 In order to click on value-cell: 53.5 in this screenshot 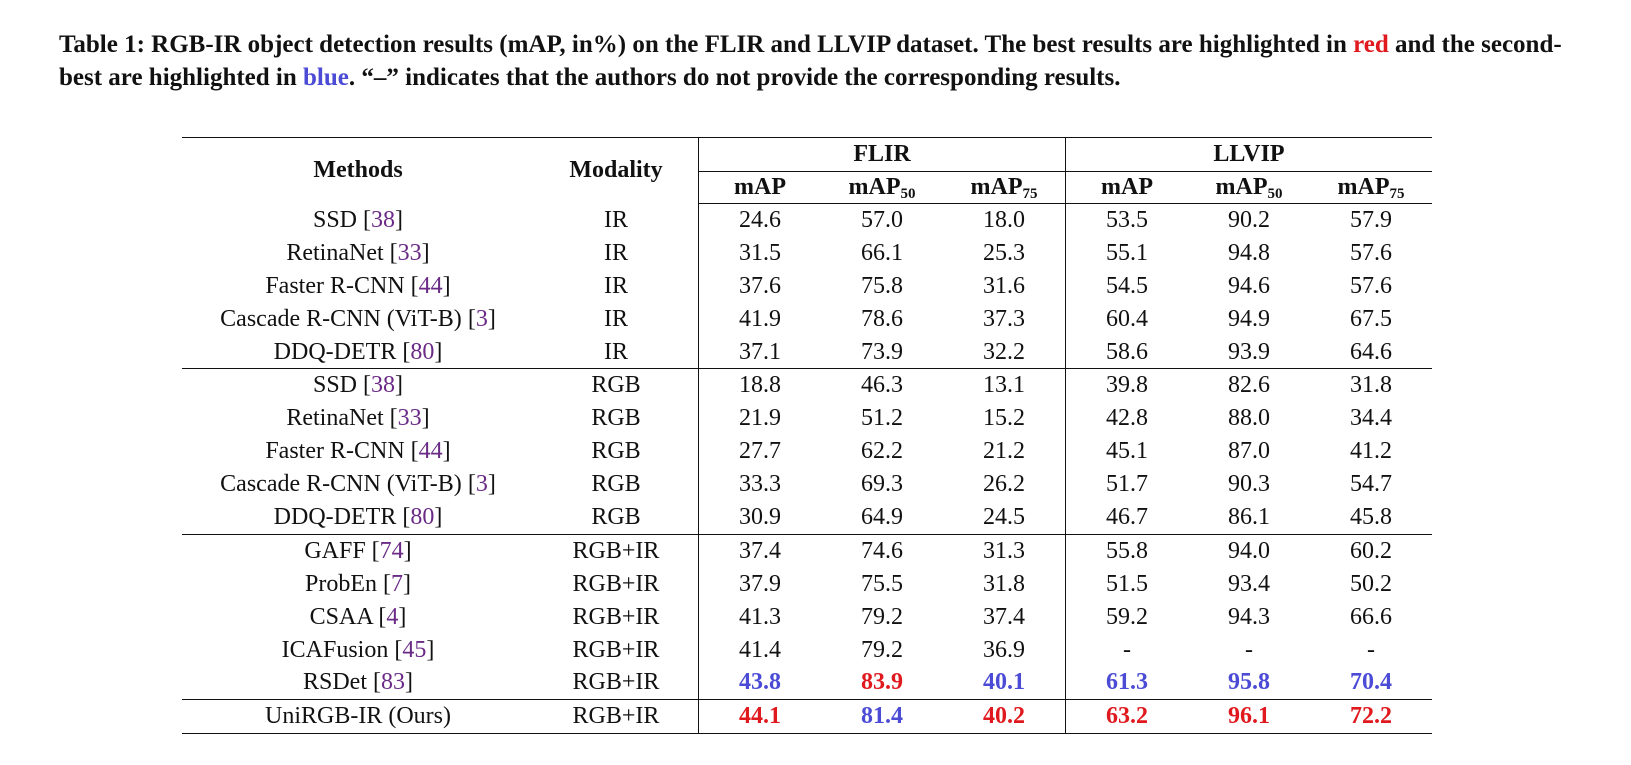, I will do `click(1126, 220)`.